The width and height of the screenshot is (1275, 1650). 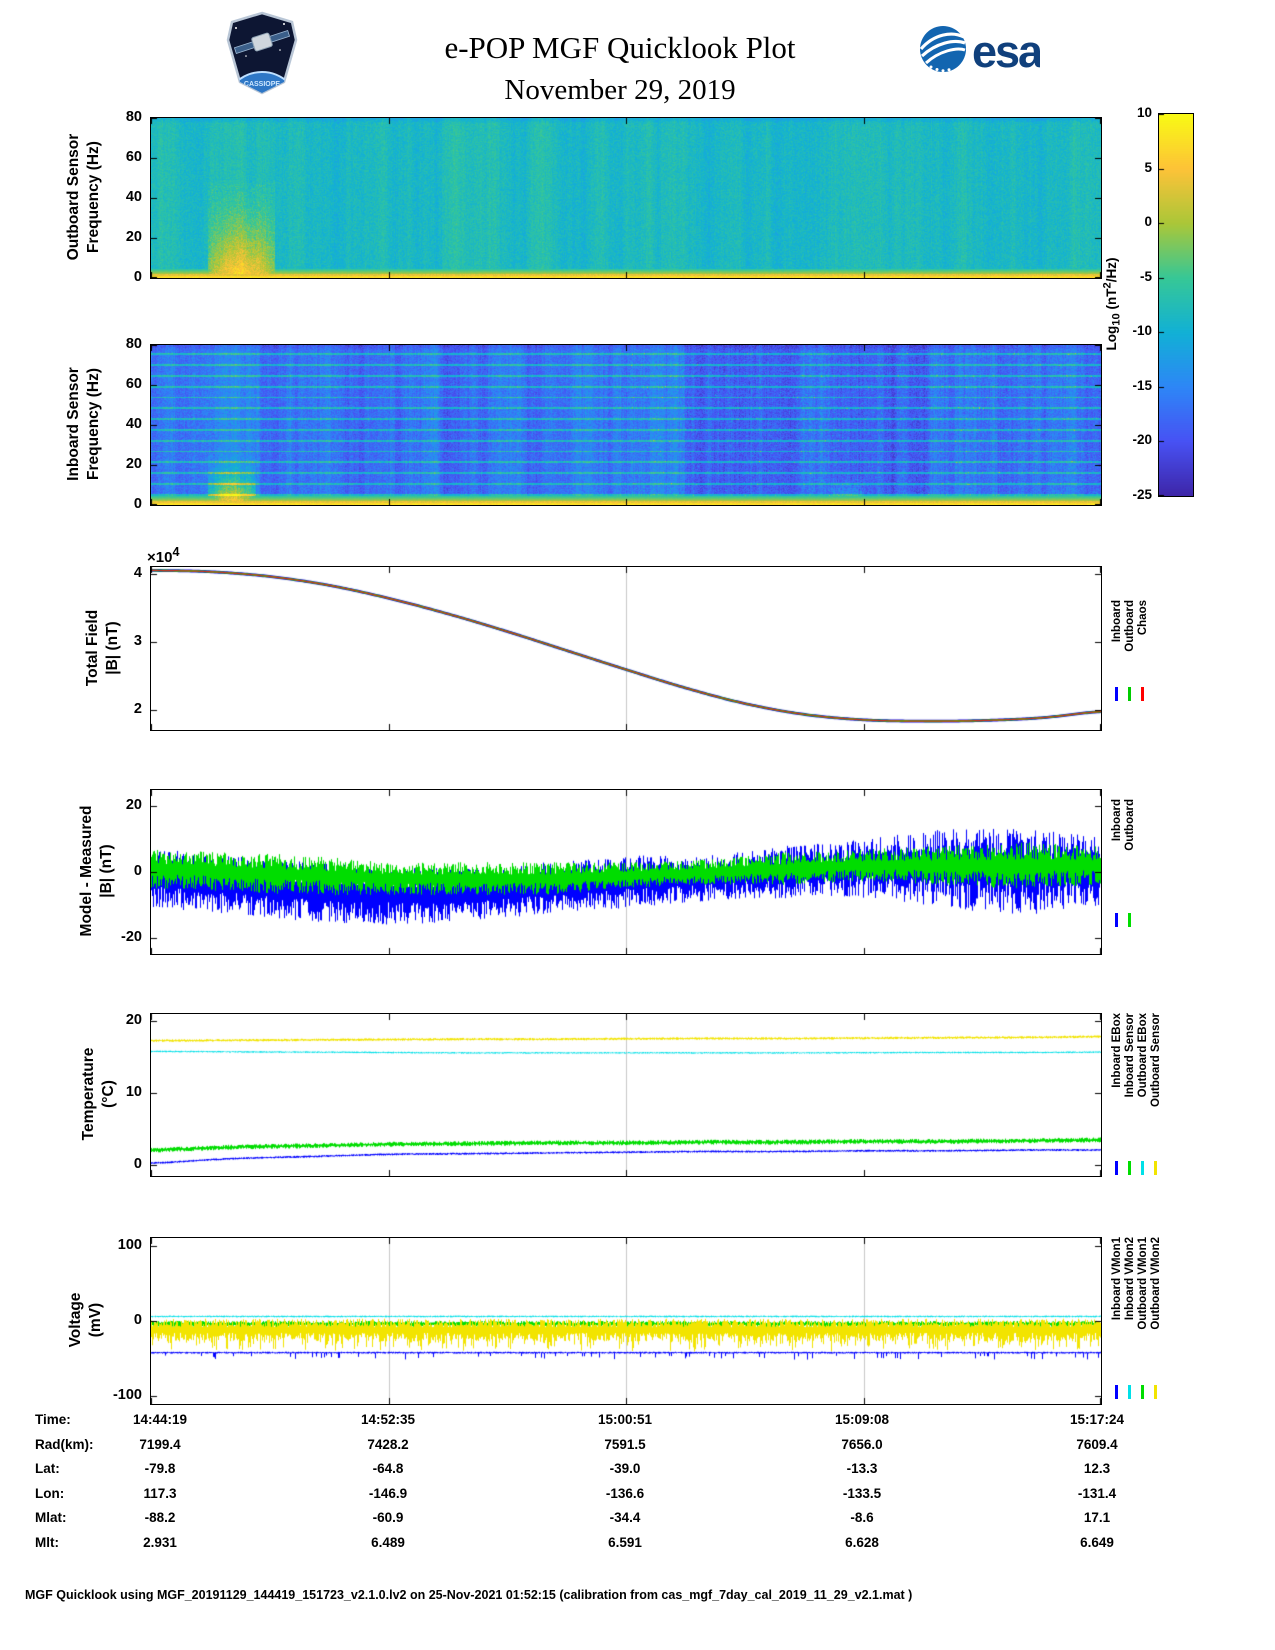 I want to click on legend-label: Chaos, so click(x=1142, y=618).